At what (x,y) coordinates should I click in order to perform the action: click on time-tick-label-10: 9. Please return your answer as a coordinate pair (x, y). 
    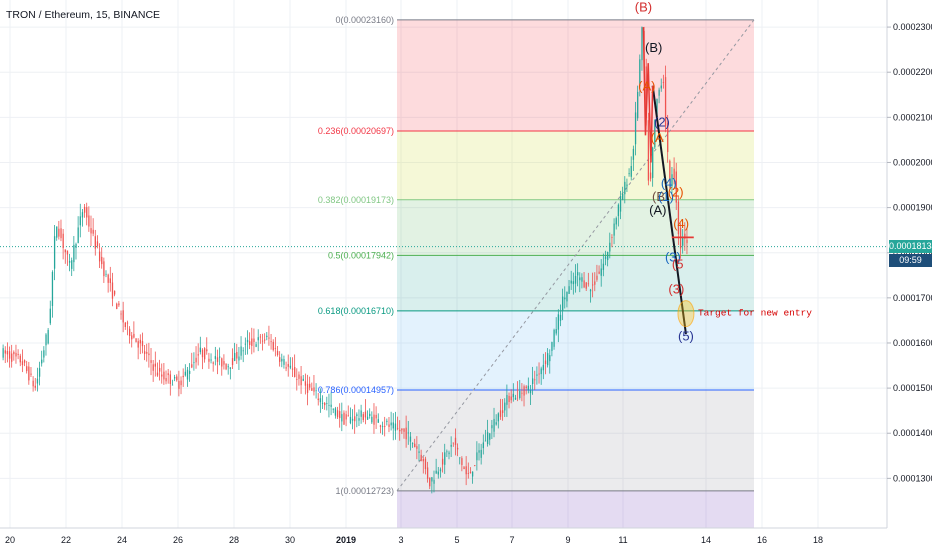
    Looking at the image, I should click on (567, 540).